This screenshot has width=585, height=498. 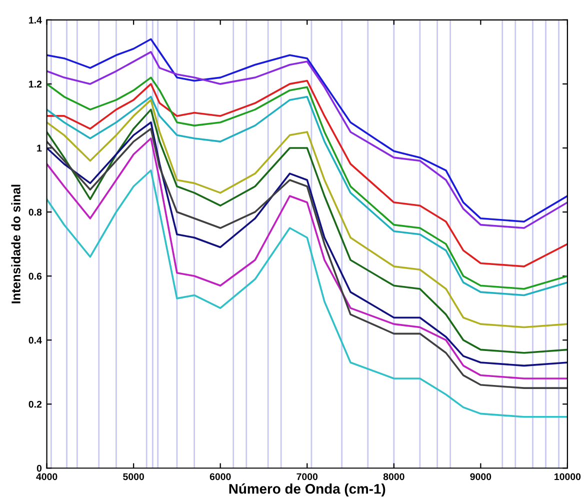 I want to click on x-tick-label: 8000, so click(x=393, y=476).